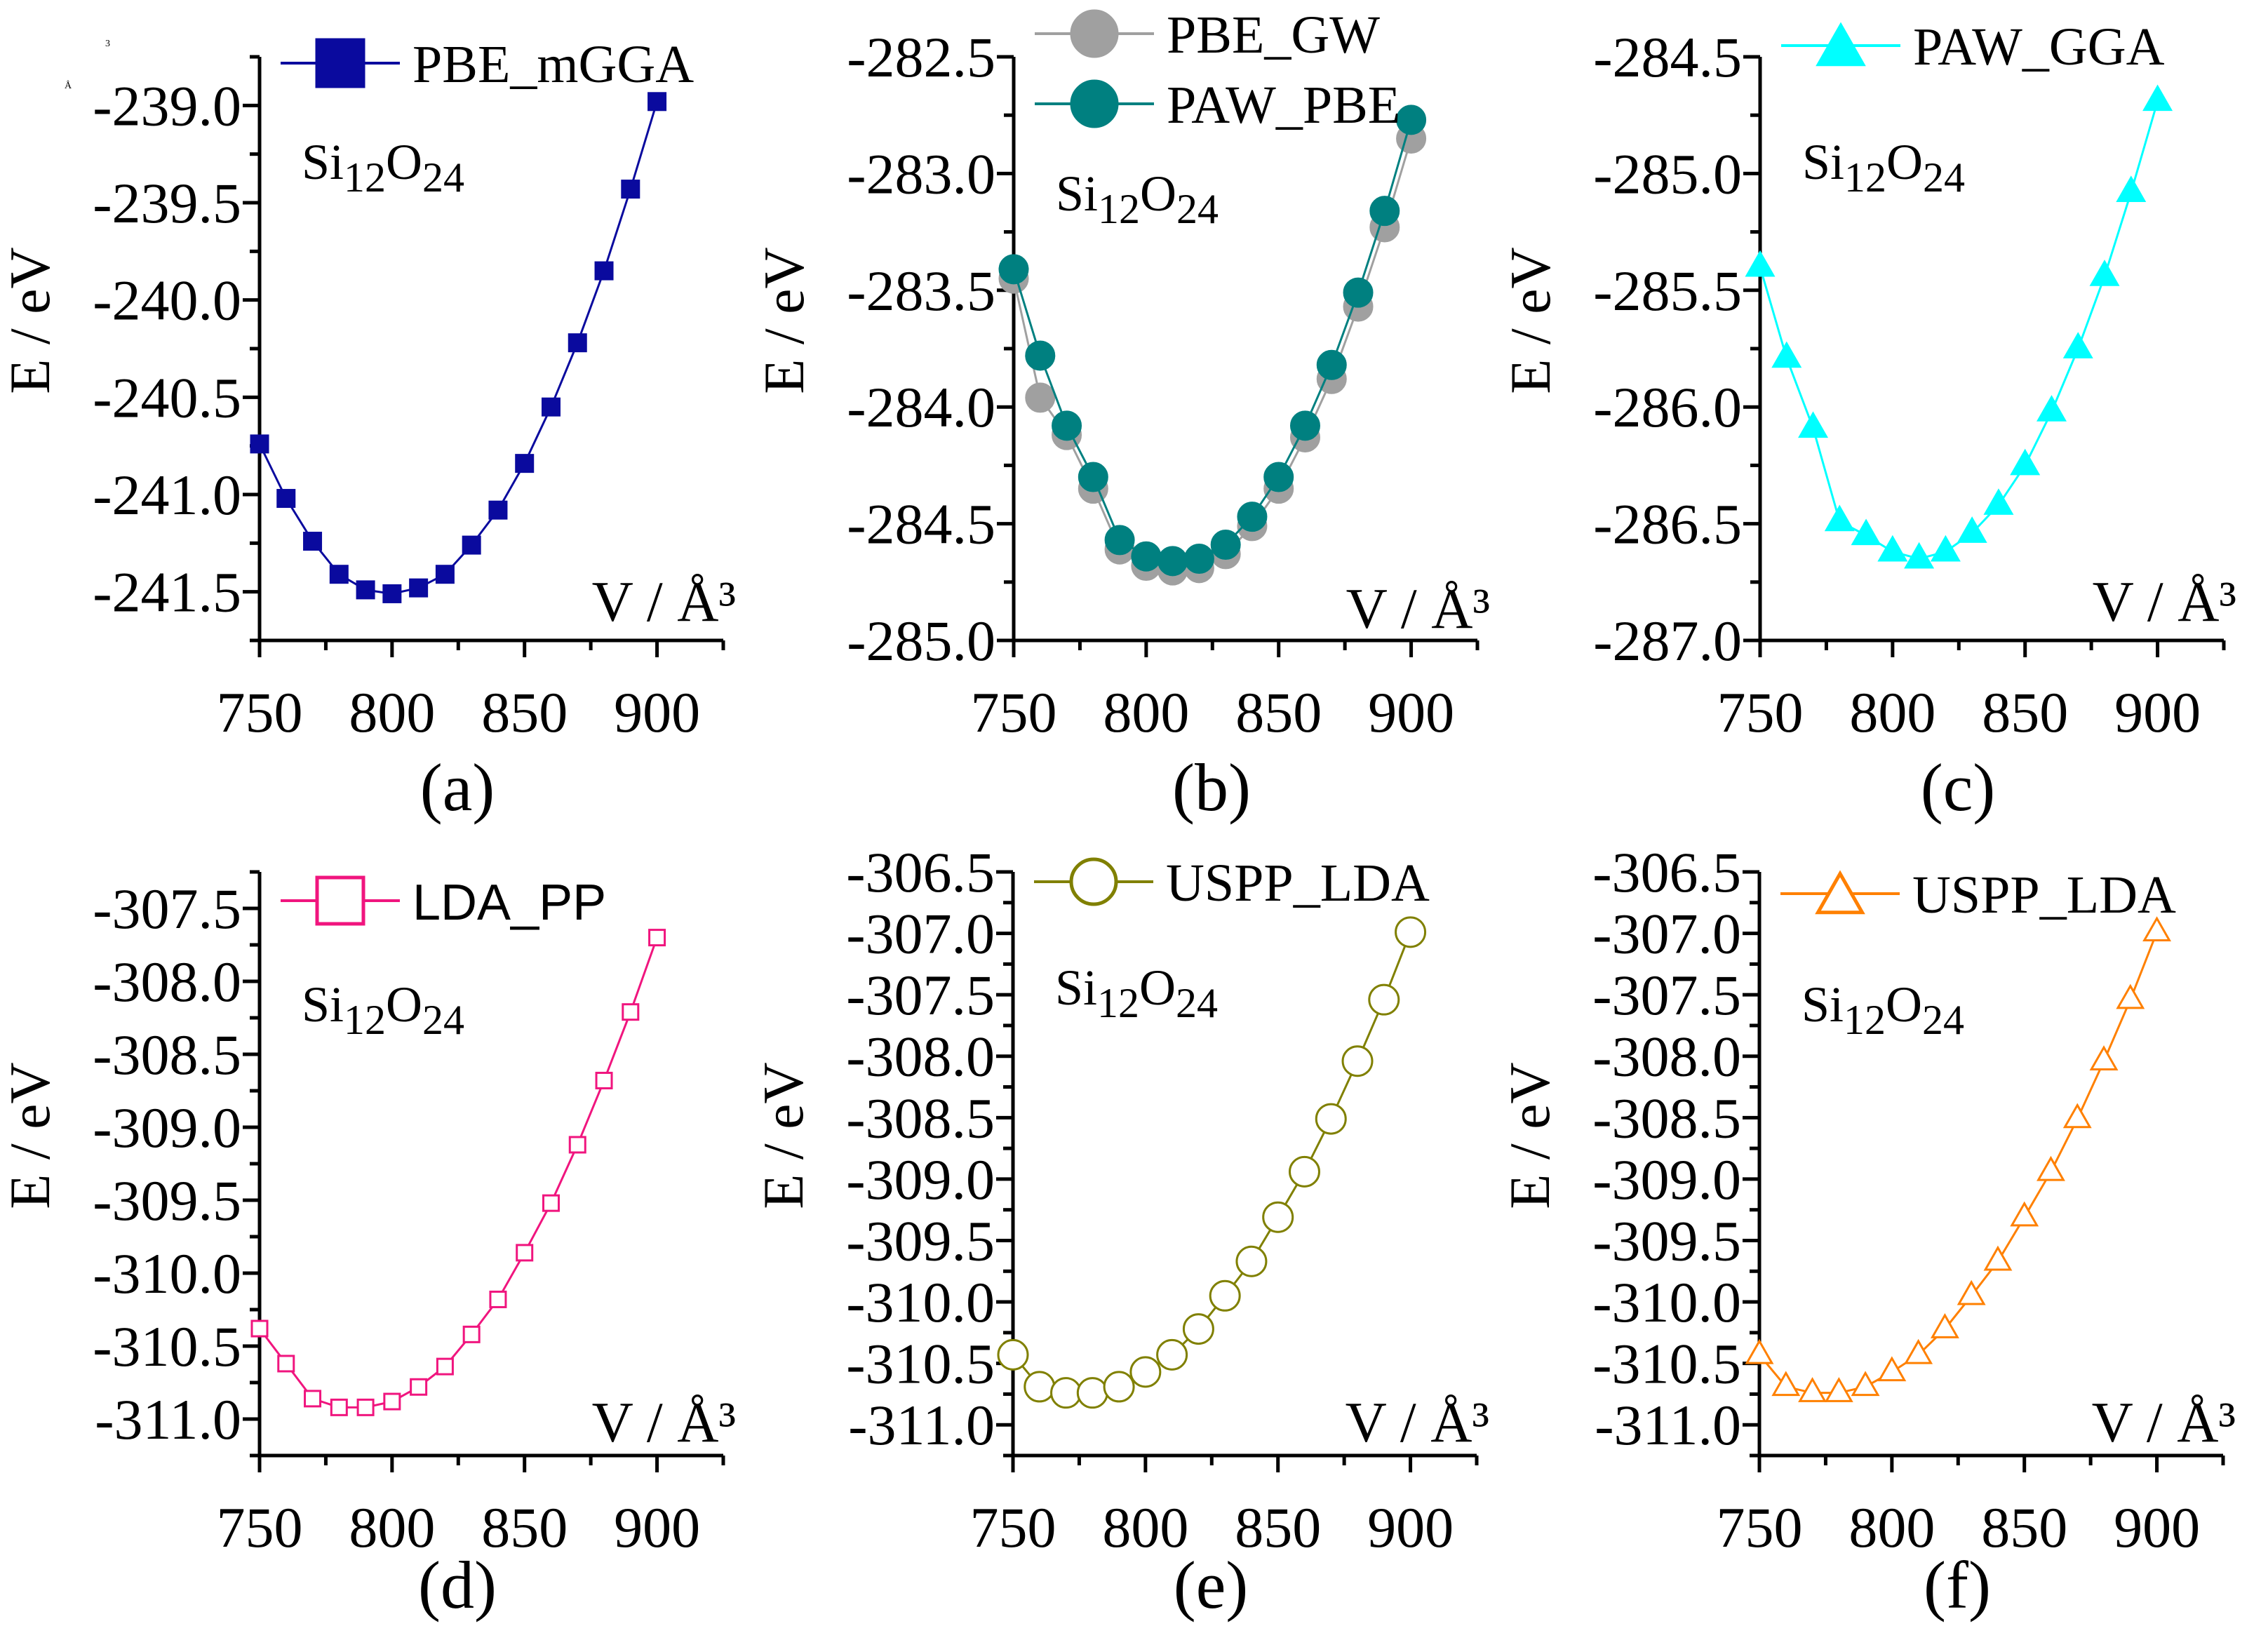 The image size is (2268, 1633). What do you see at coordinates (1666, 872) in the screenshot?
I see `y-tick-label: -306.5` at bounding box center [1666, 872].